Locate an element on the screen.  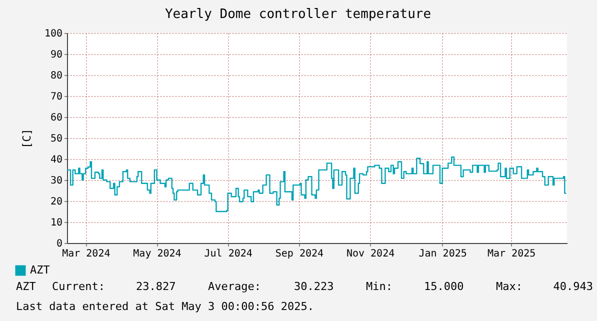
y-tick-label: 30 is located at coordinates (56, 181).